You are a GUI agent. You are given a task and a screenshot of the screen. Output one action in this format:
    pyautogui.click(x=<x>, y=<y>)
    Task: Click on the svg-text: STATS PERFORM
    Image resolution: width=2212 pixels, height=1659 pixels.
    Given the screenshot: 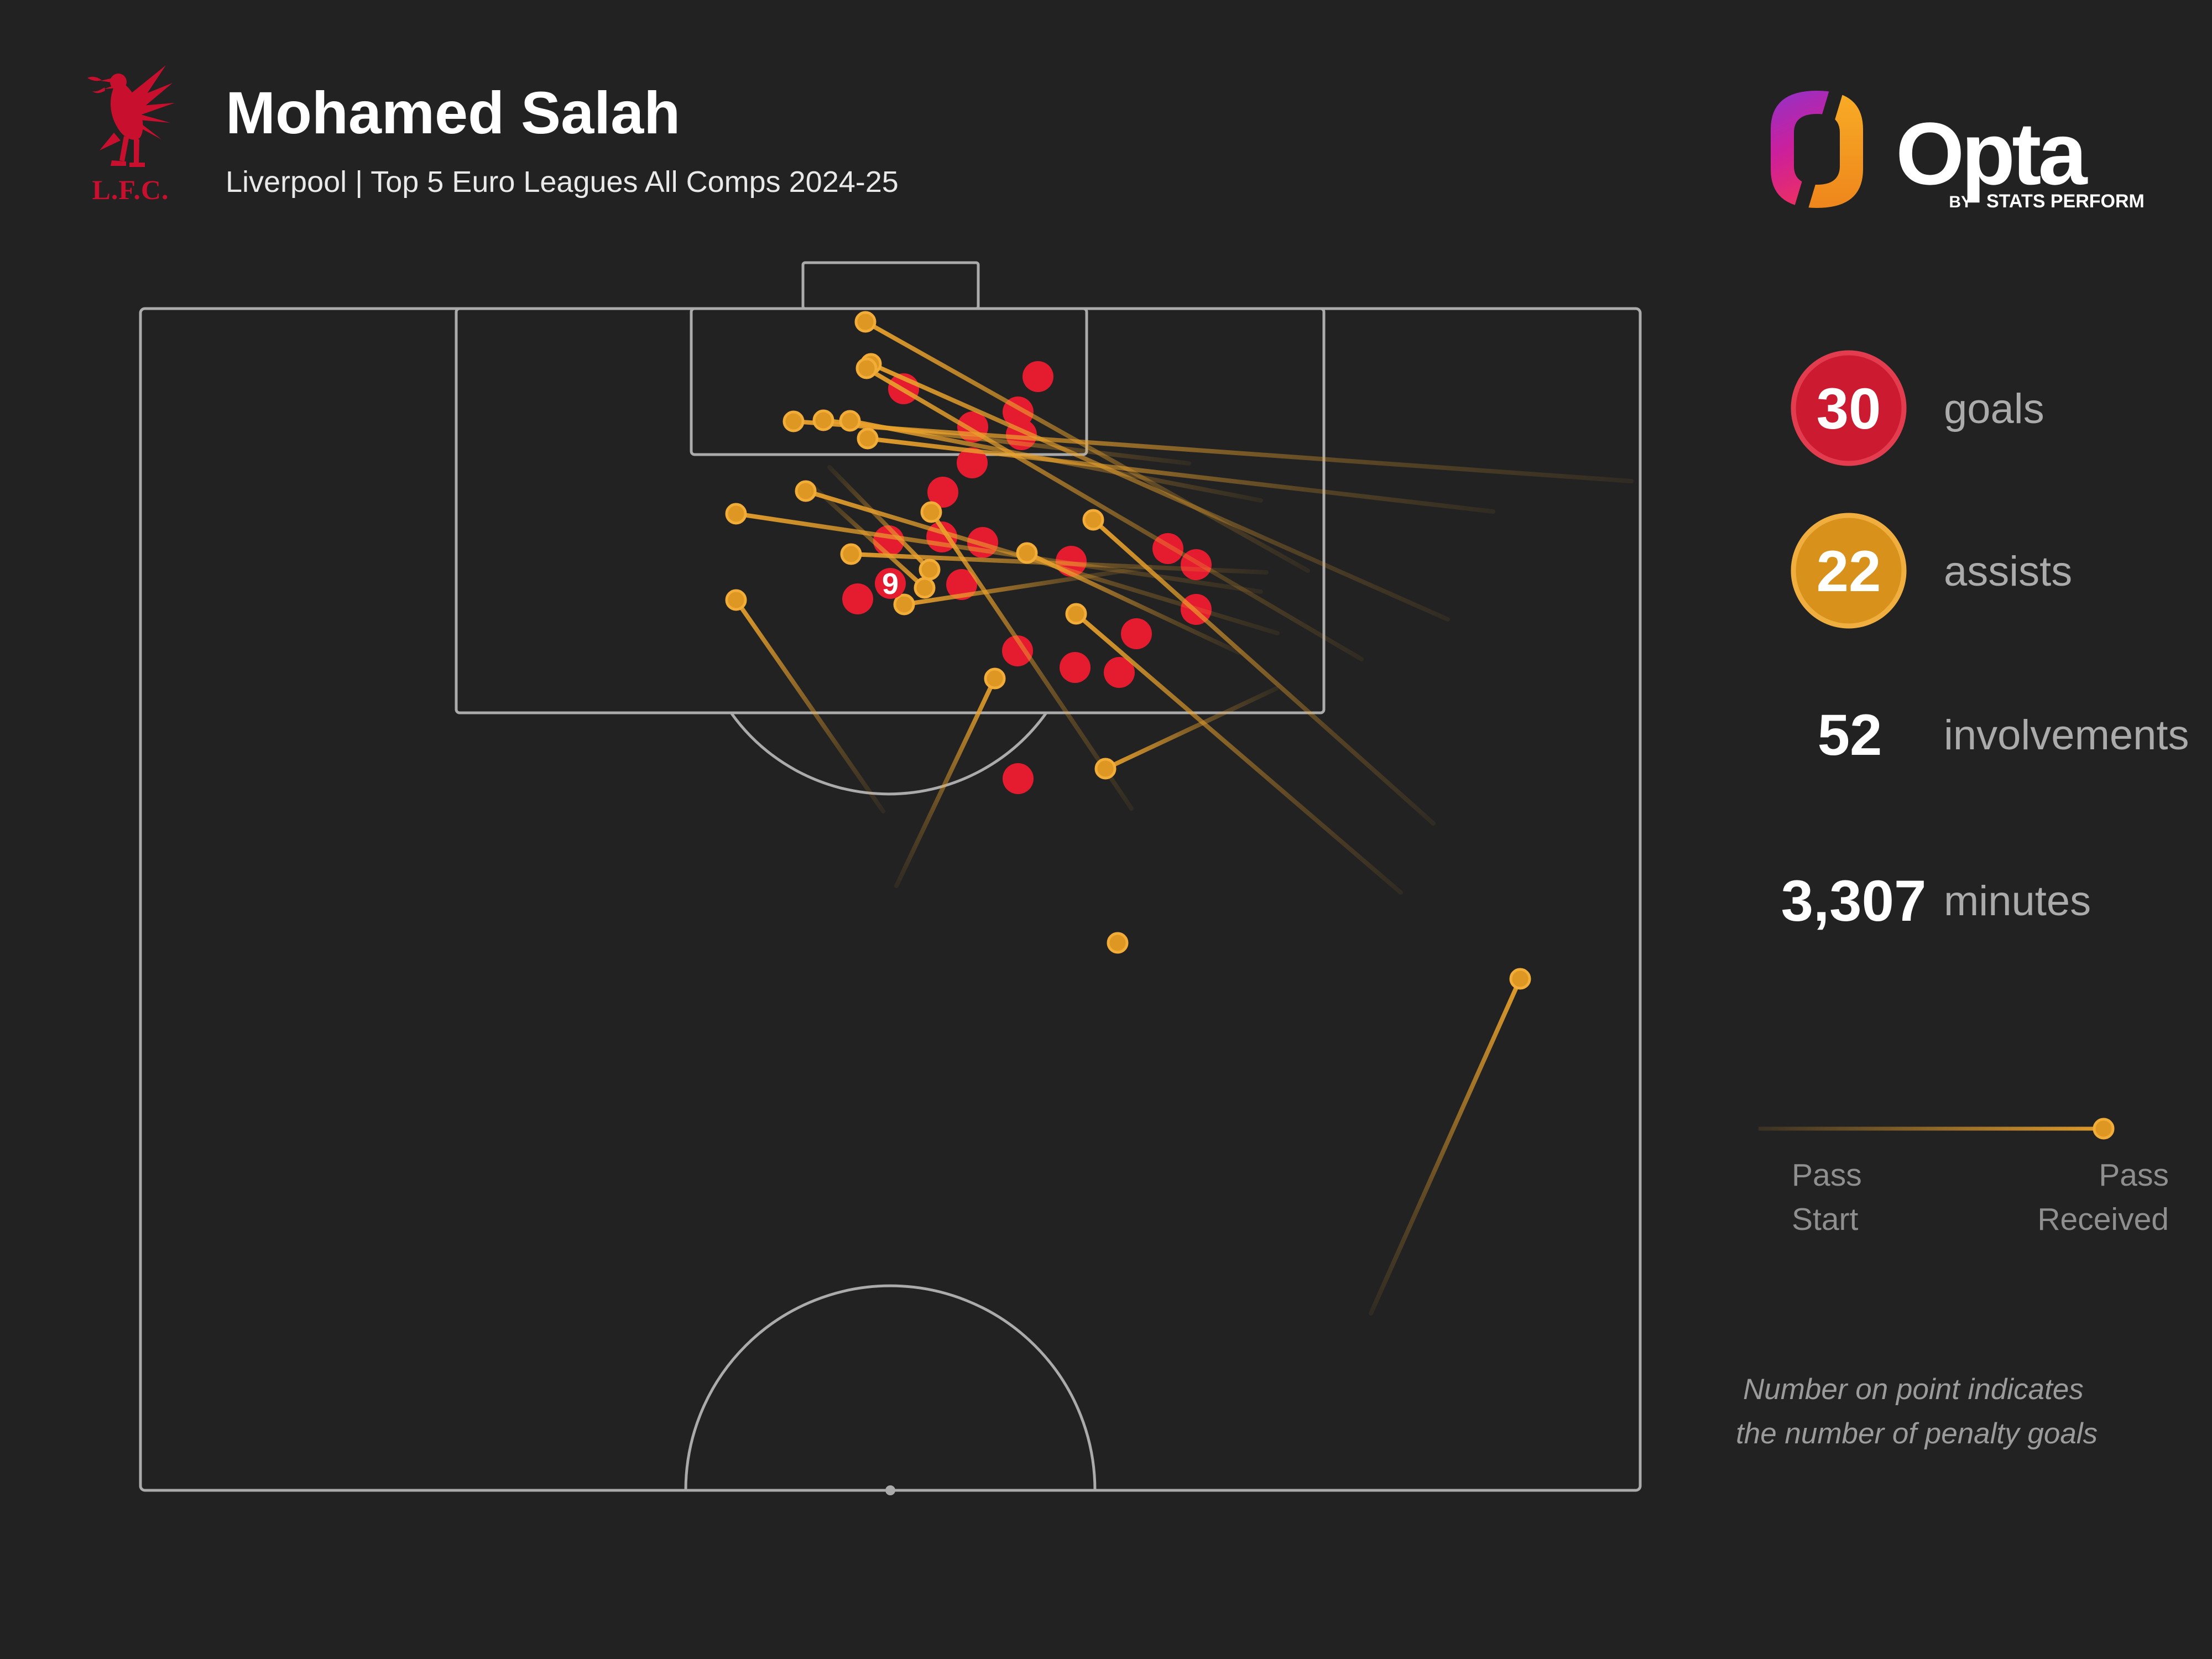 What is the action you would take?
    pyautogui.click(x=2066, y=202)
    